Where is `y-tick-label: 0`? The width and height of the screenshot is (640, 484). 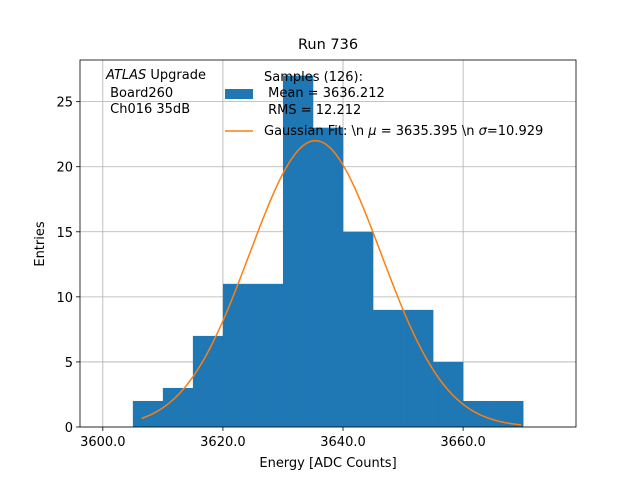 y-tick-label: 0 is located at coordinates (69, 428).